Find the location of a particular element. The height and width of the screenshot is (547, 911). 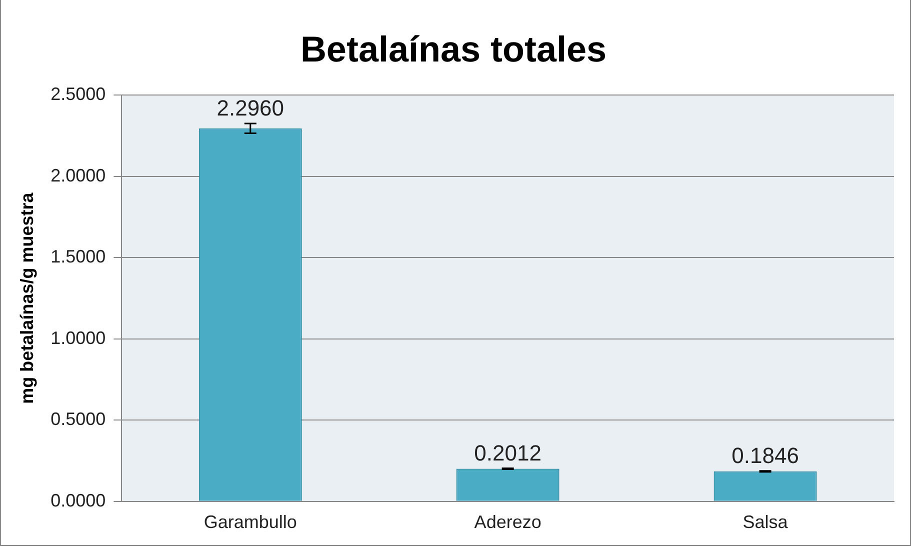

x-tick-label: Aderezo is located at coordinates (508, 522).